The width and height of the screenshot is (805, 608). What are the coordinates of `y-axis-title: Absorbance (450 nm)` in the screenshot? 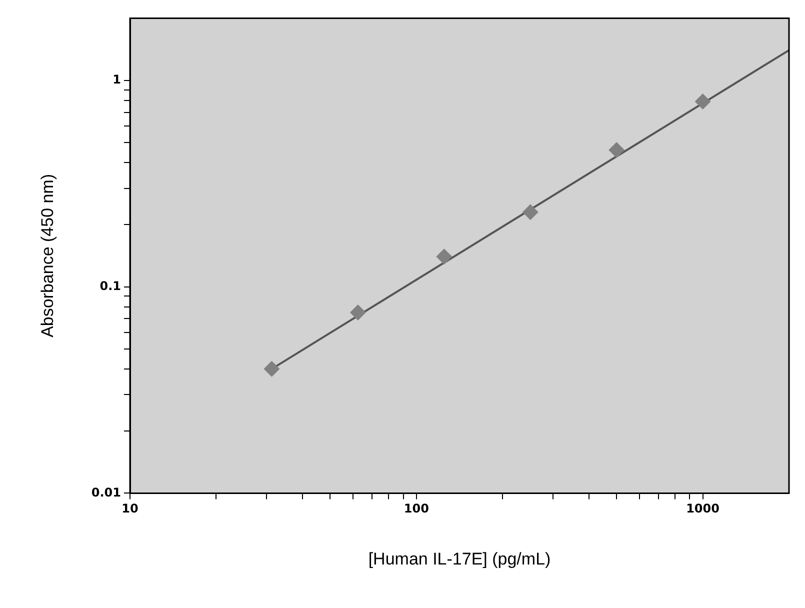 It's located at (47, 256).